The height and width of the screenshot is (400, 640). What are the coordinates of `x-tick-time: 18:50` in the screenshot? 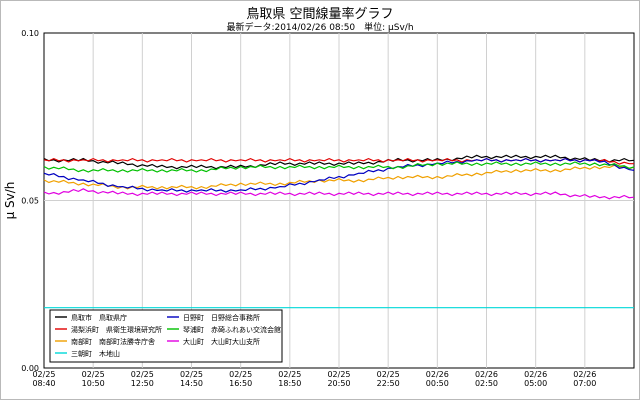 It's located at (289, 383).